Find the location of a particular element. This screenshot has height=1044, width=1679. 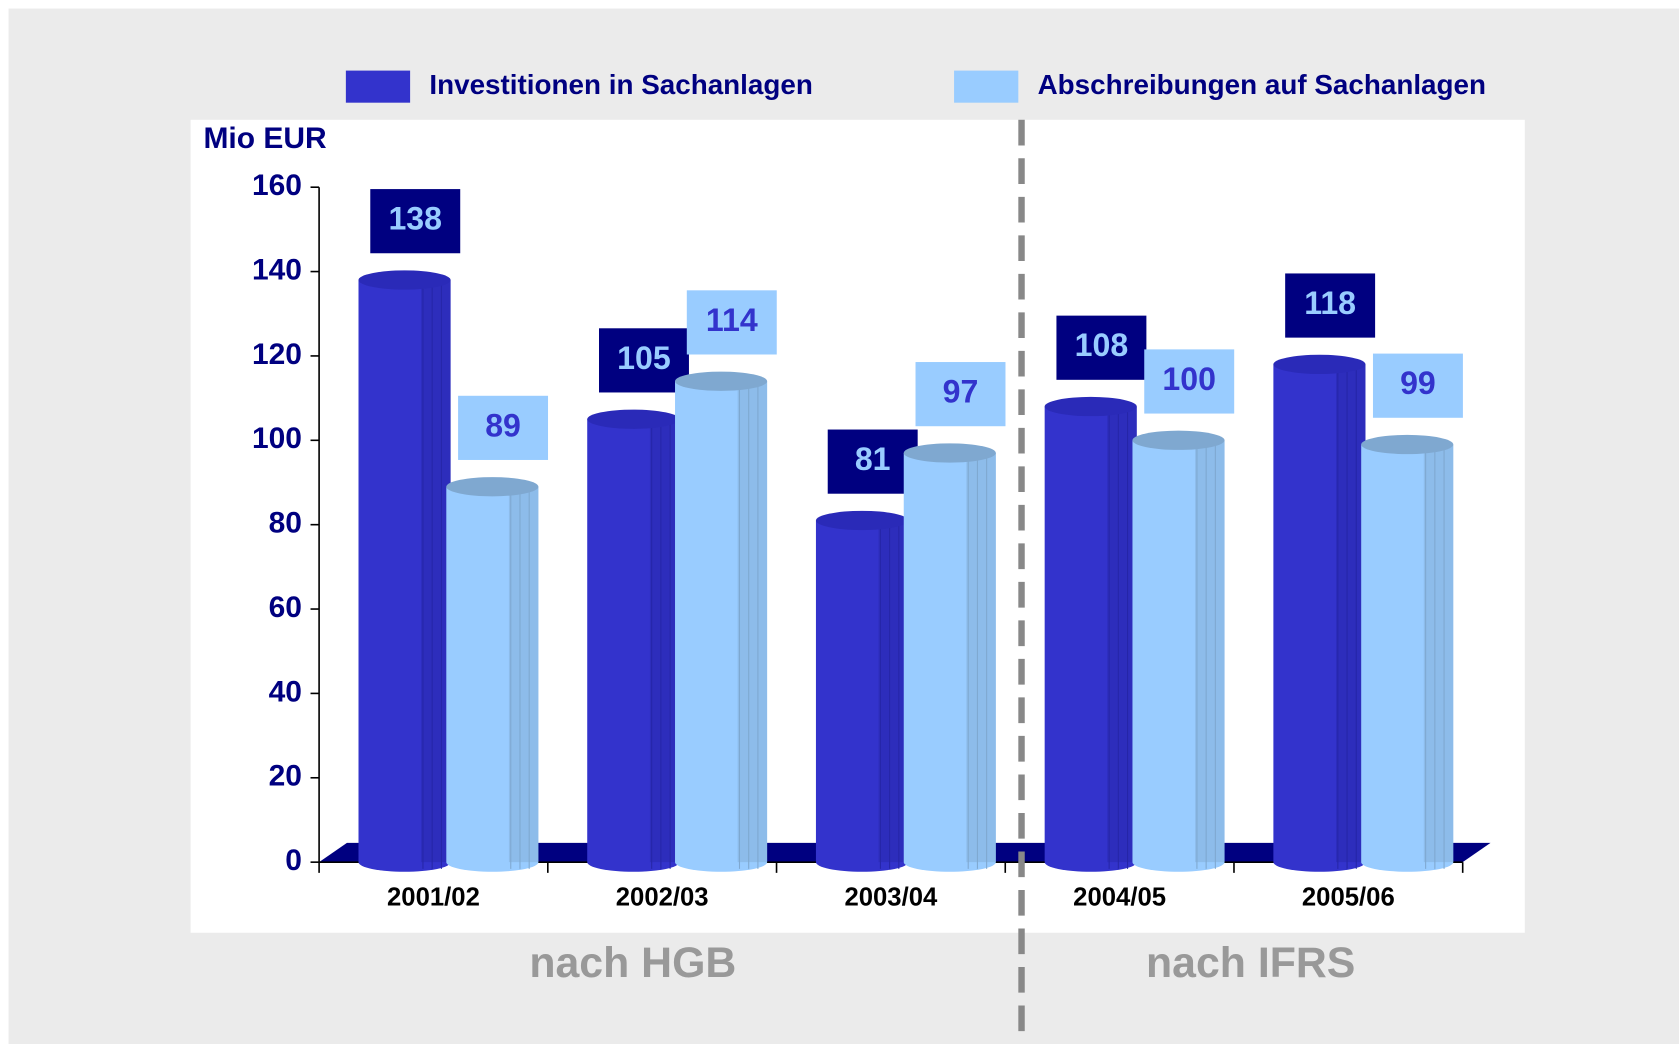

y-tick-label: 20 is located at coordinates (285, 776).